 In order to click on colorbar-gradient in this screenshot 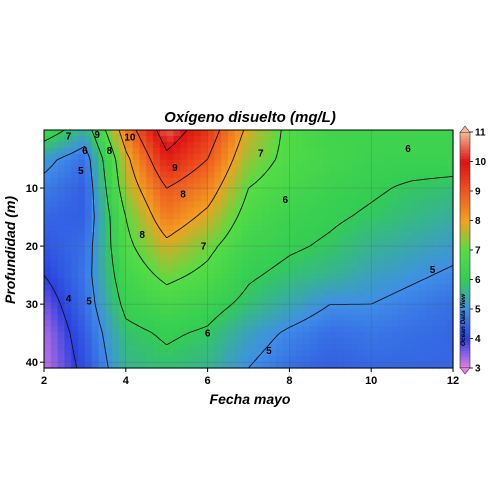, I will do `click(465, 250)`.